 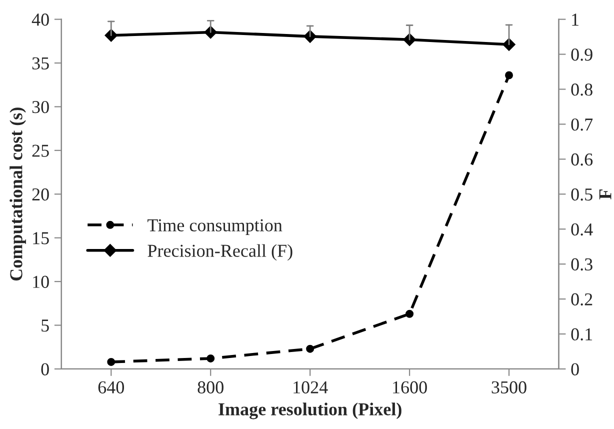 I want to click on y-tick-label: 25, so click(x=40, y=150).